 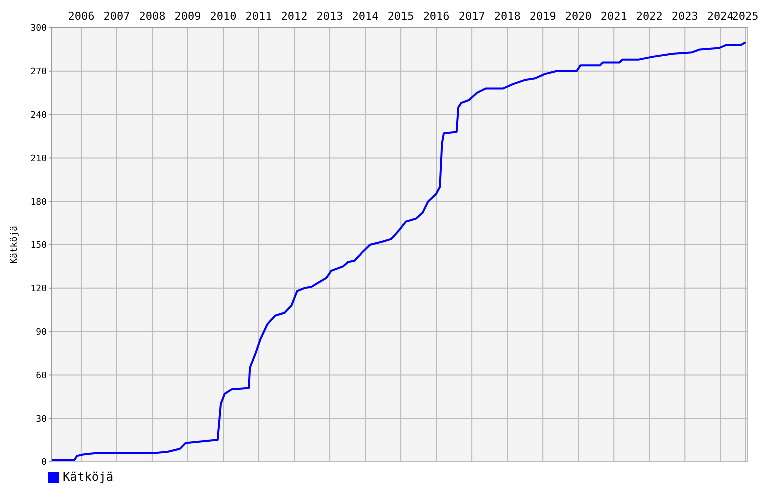 What do you see at coordinates (44, 463) in the screenshot?
I see `y-tick-label: 0` at bounding box center [44, 463].